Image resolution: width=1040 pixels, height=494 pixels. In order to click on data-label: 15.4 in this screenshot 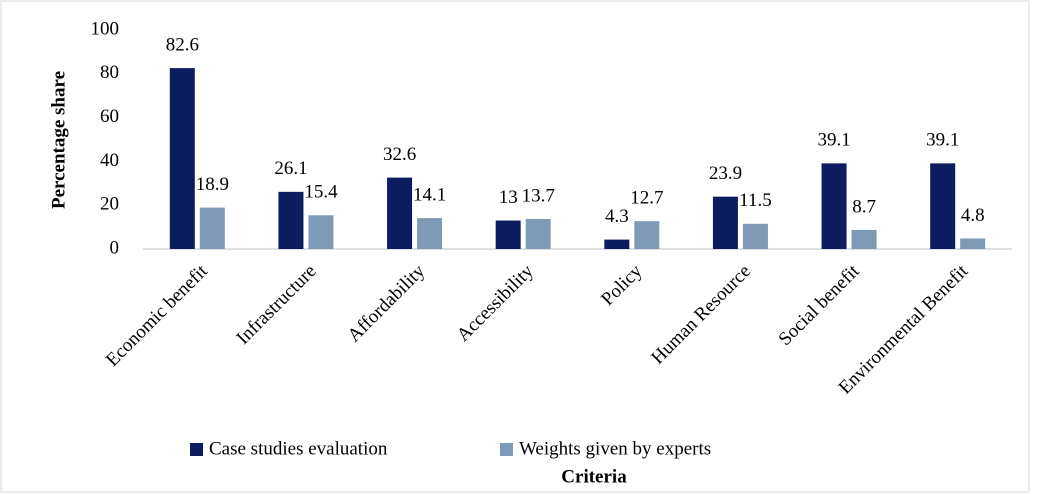, I will do `click(321, 192)`.